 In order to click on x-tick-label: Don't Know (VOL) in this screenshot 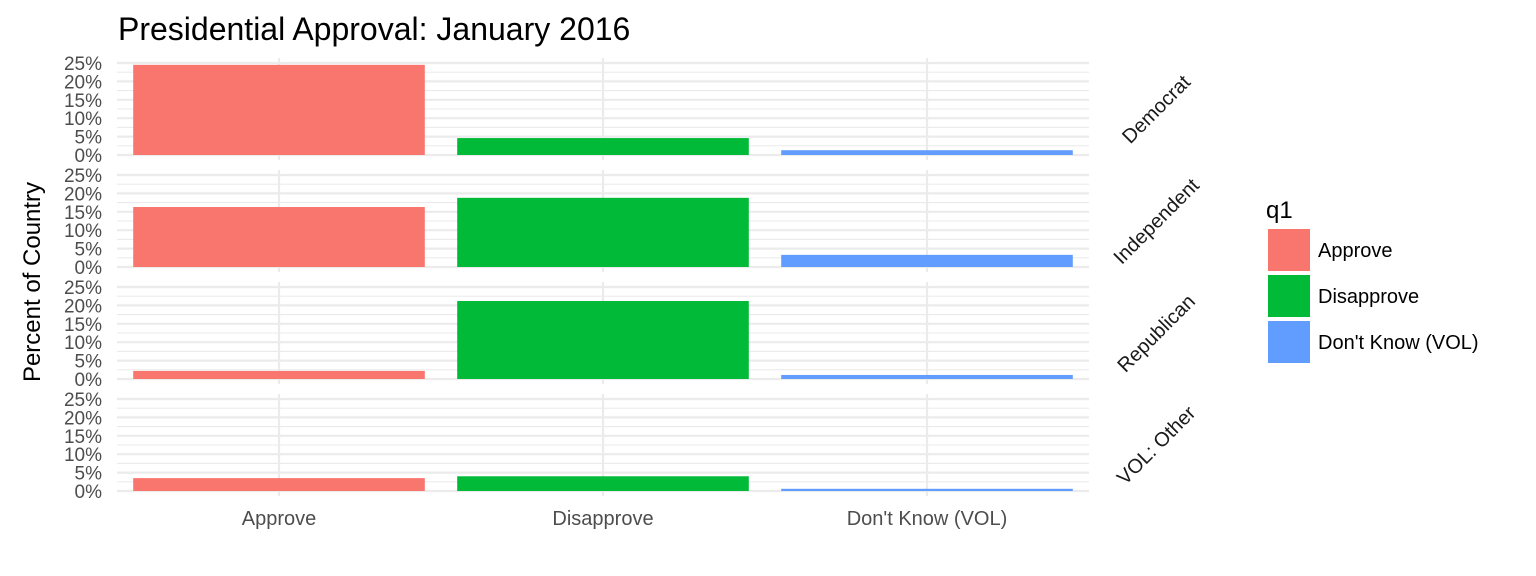, I will do `click(927, 519)`.